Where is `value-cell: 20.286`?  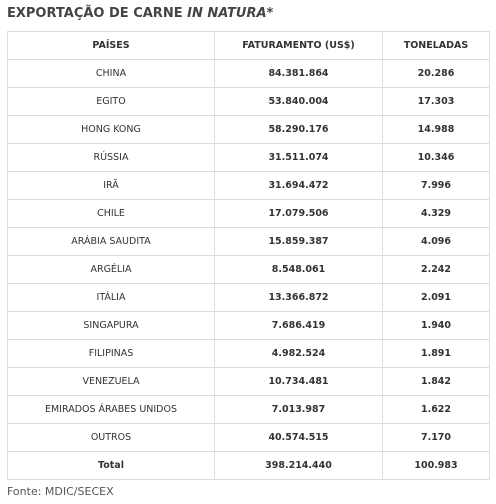
value-cell: 20.286 is located at coordinates (436, 73).